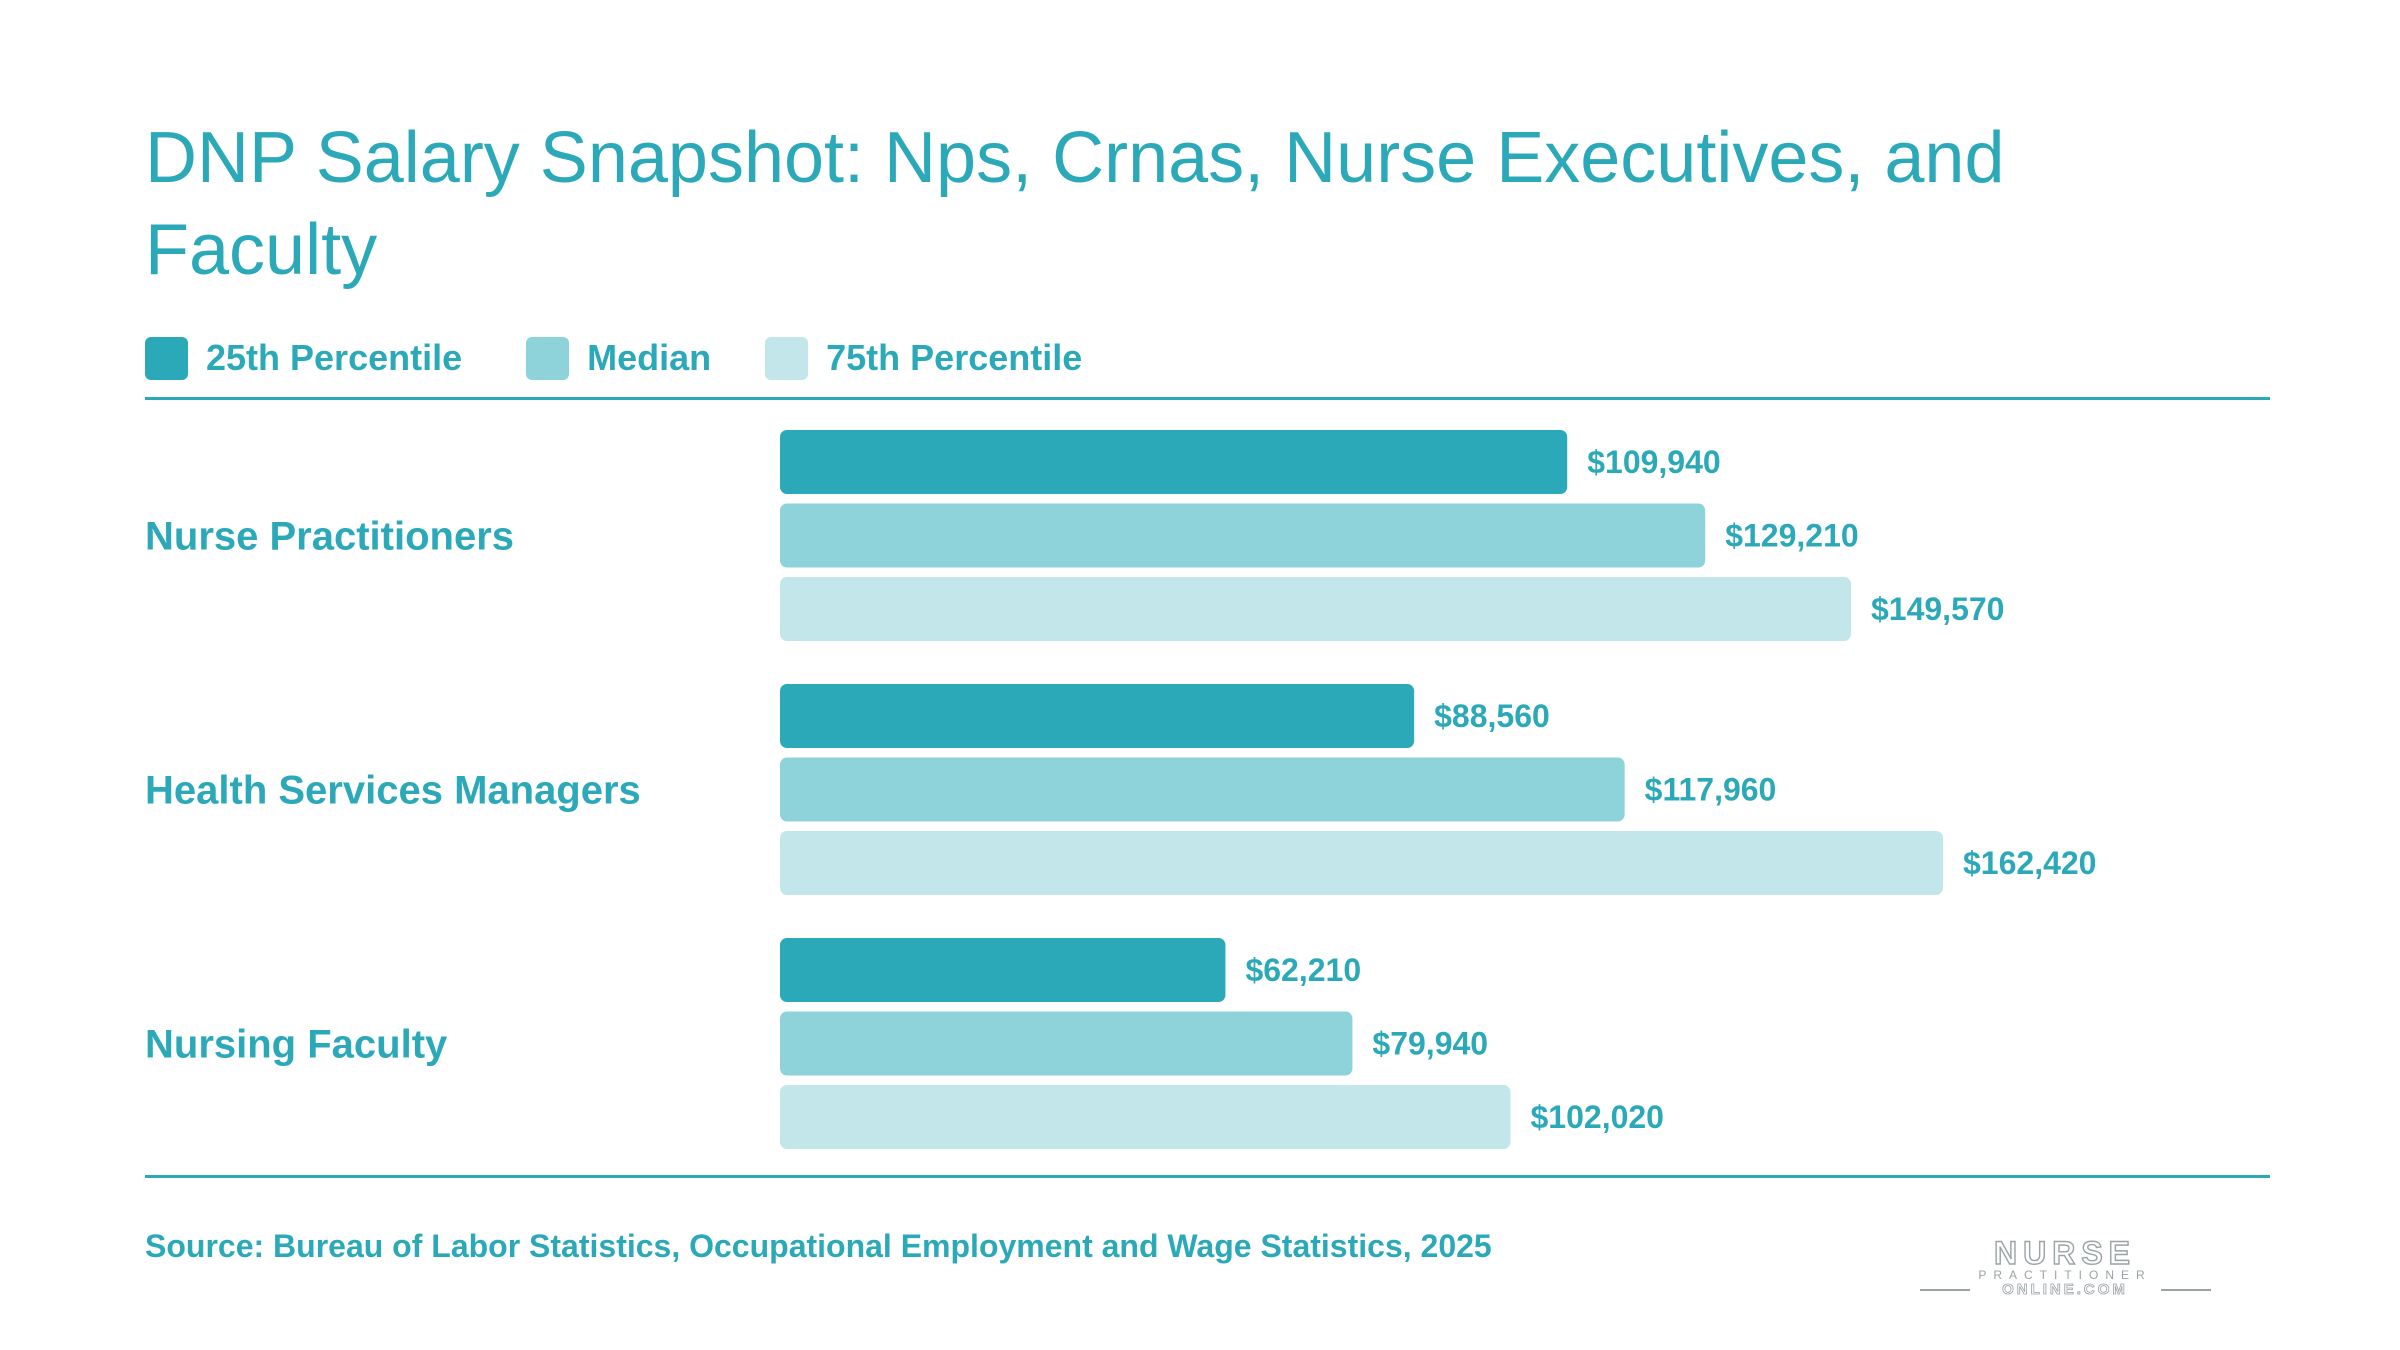 Image resolution: width=2400 pixels, height=1350 pixels. Describe the element at coordinates (1207, 398) in the screenshot. I see `top-divider` at that location.